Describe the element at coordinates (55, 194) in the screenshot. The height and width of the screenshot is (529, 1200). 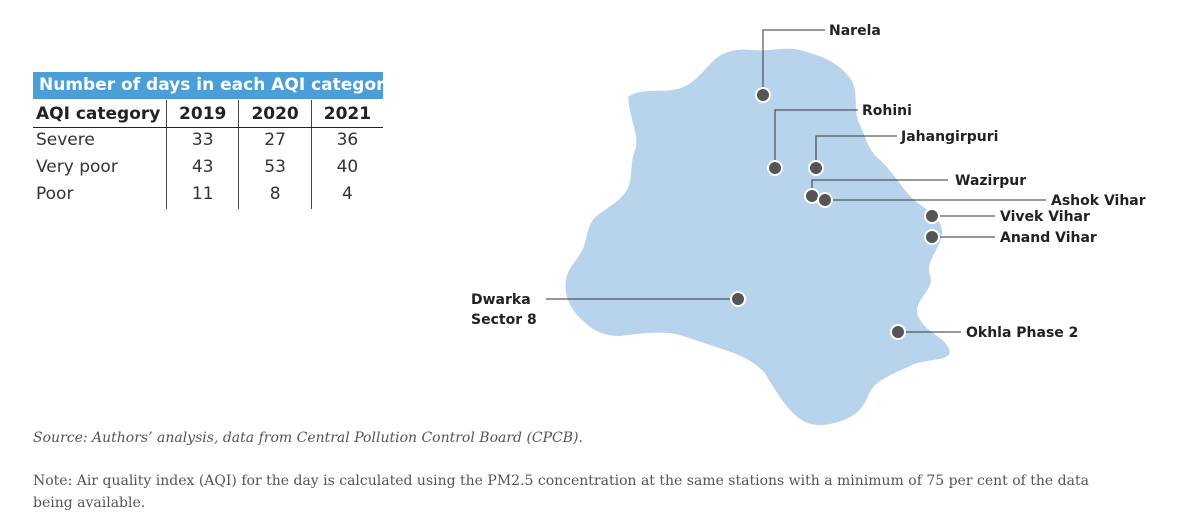
I see `row-category: Poor` at that location.